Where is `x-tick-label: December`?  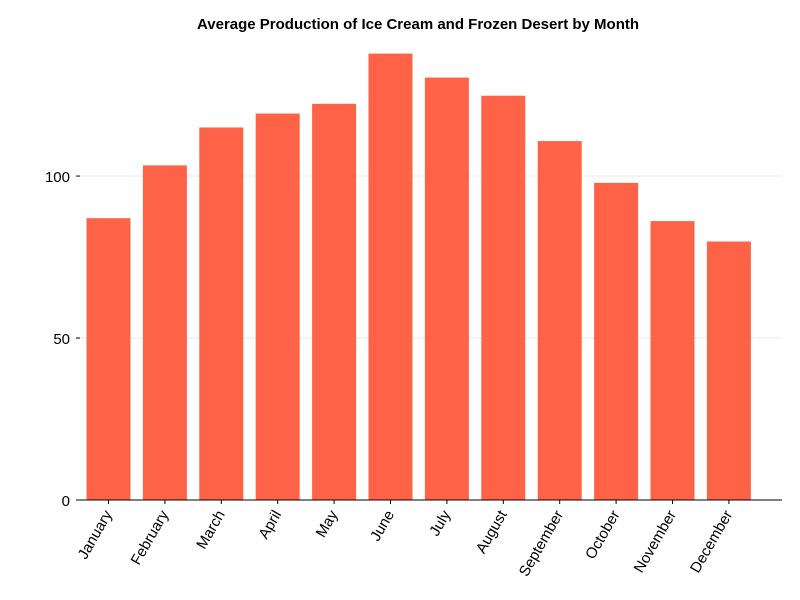
x-tick-label: December is located at coordinates (711, 542).